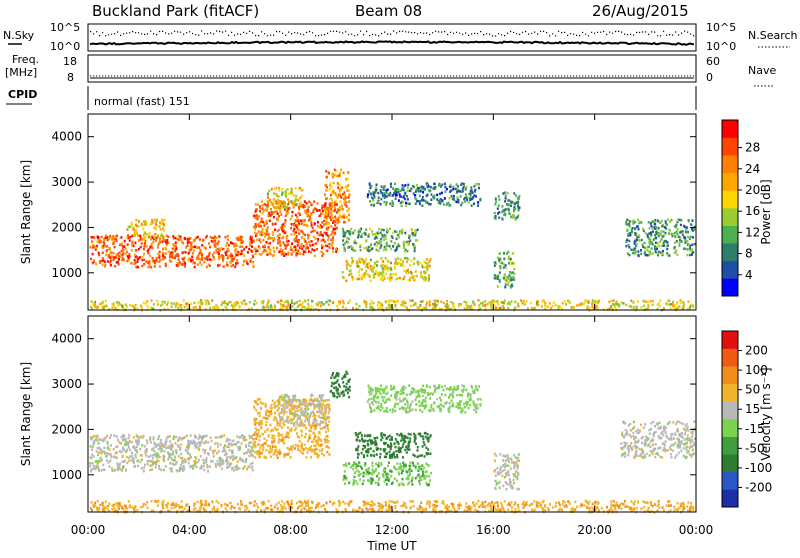 The height and width of the screenshot is (558, 800). Describe the element at coordinates (66, 137) in the screenshot. I see `y-tick-label: 4000` at that location.